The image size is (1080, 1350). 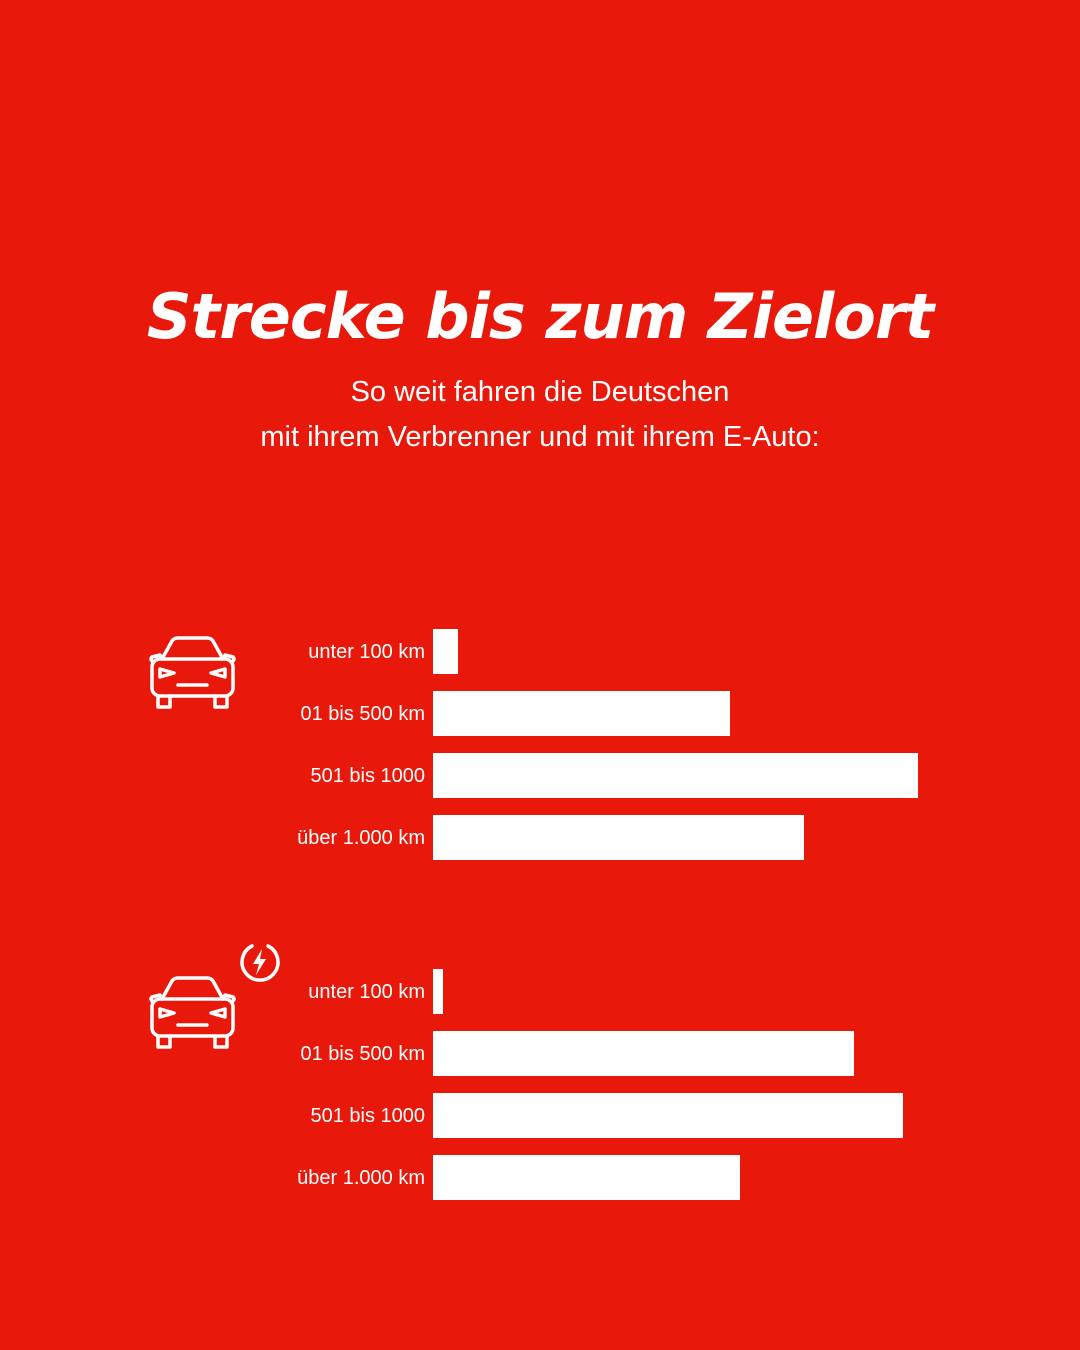 What do you see at coordinates (540, 316) in the screenshot?
I see `page-title: Strecke bis zum Zielort` at bounding box center [540, 316].